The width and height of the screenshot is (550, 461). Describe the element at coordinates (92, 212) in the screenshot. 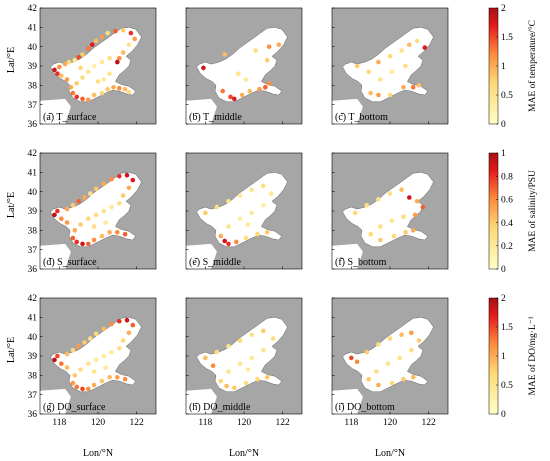

I see `map-panel: (d) S_surface 42 41 40 39 38 37 36` at that location.